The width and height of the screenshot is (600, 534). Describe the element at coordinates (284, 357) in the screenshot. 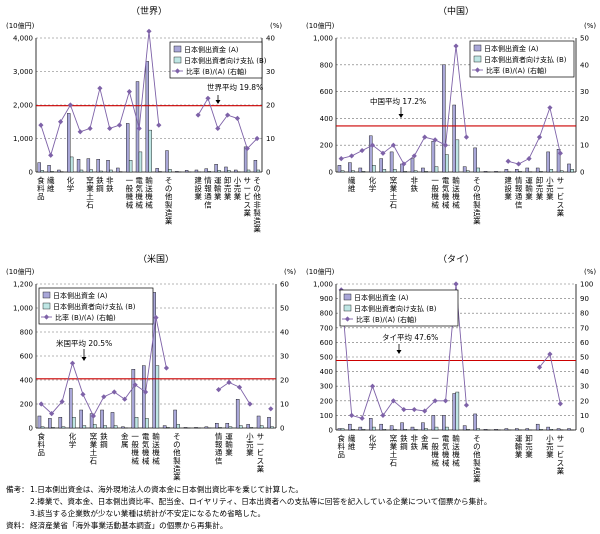

I see `right-tick-label: 30` at that location.